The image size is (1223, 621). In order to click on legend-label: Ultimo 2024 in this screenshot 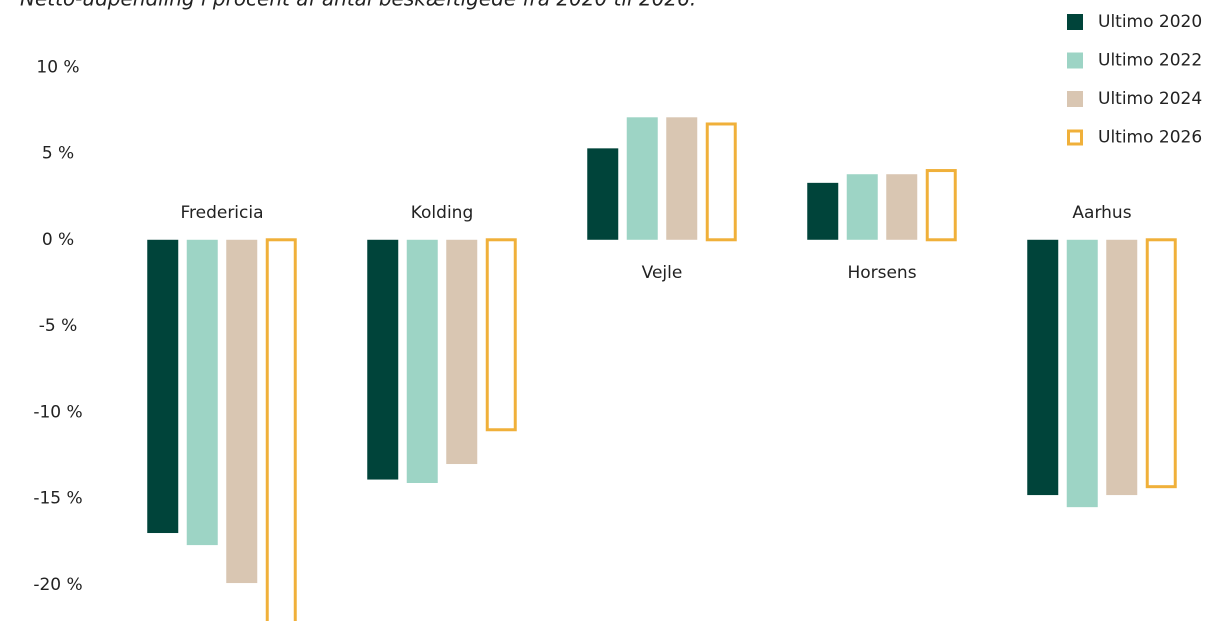, I will do `click(1150, 99)`.